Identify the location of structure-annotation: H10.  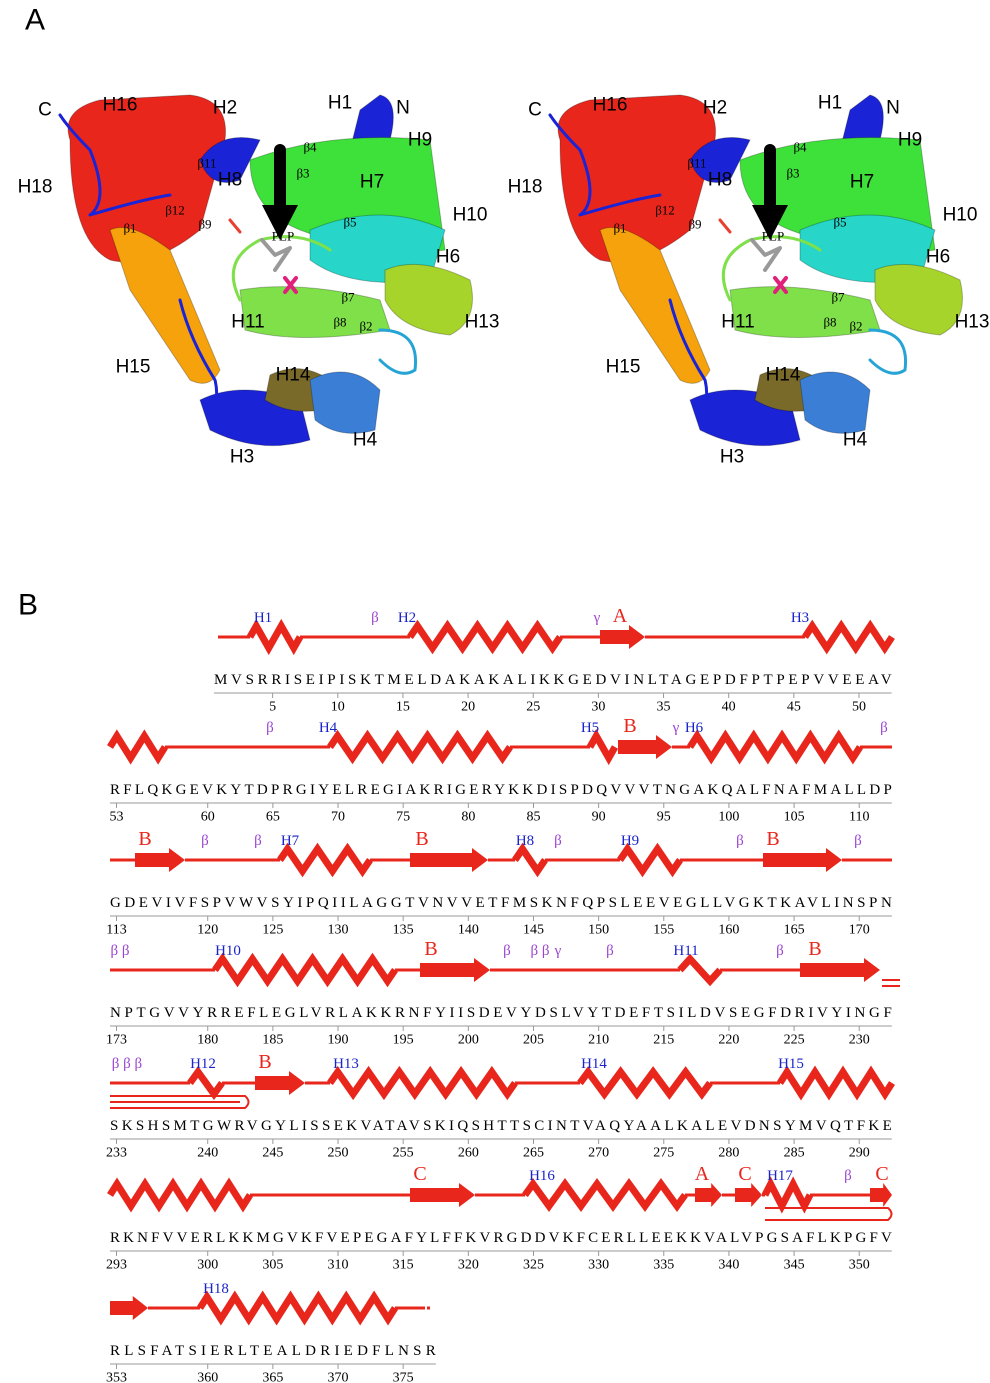
(228, 951).